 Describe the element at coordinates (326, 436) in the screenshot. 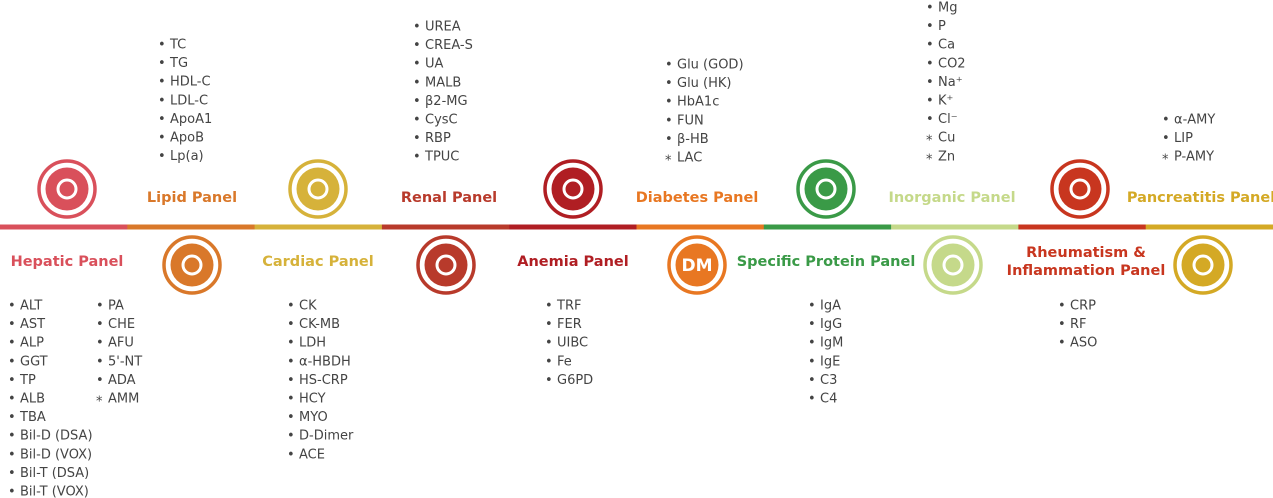

I see `item-label: D-Dimer` at that location.